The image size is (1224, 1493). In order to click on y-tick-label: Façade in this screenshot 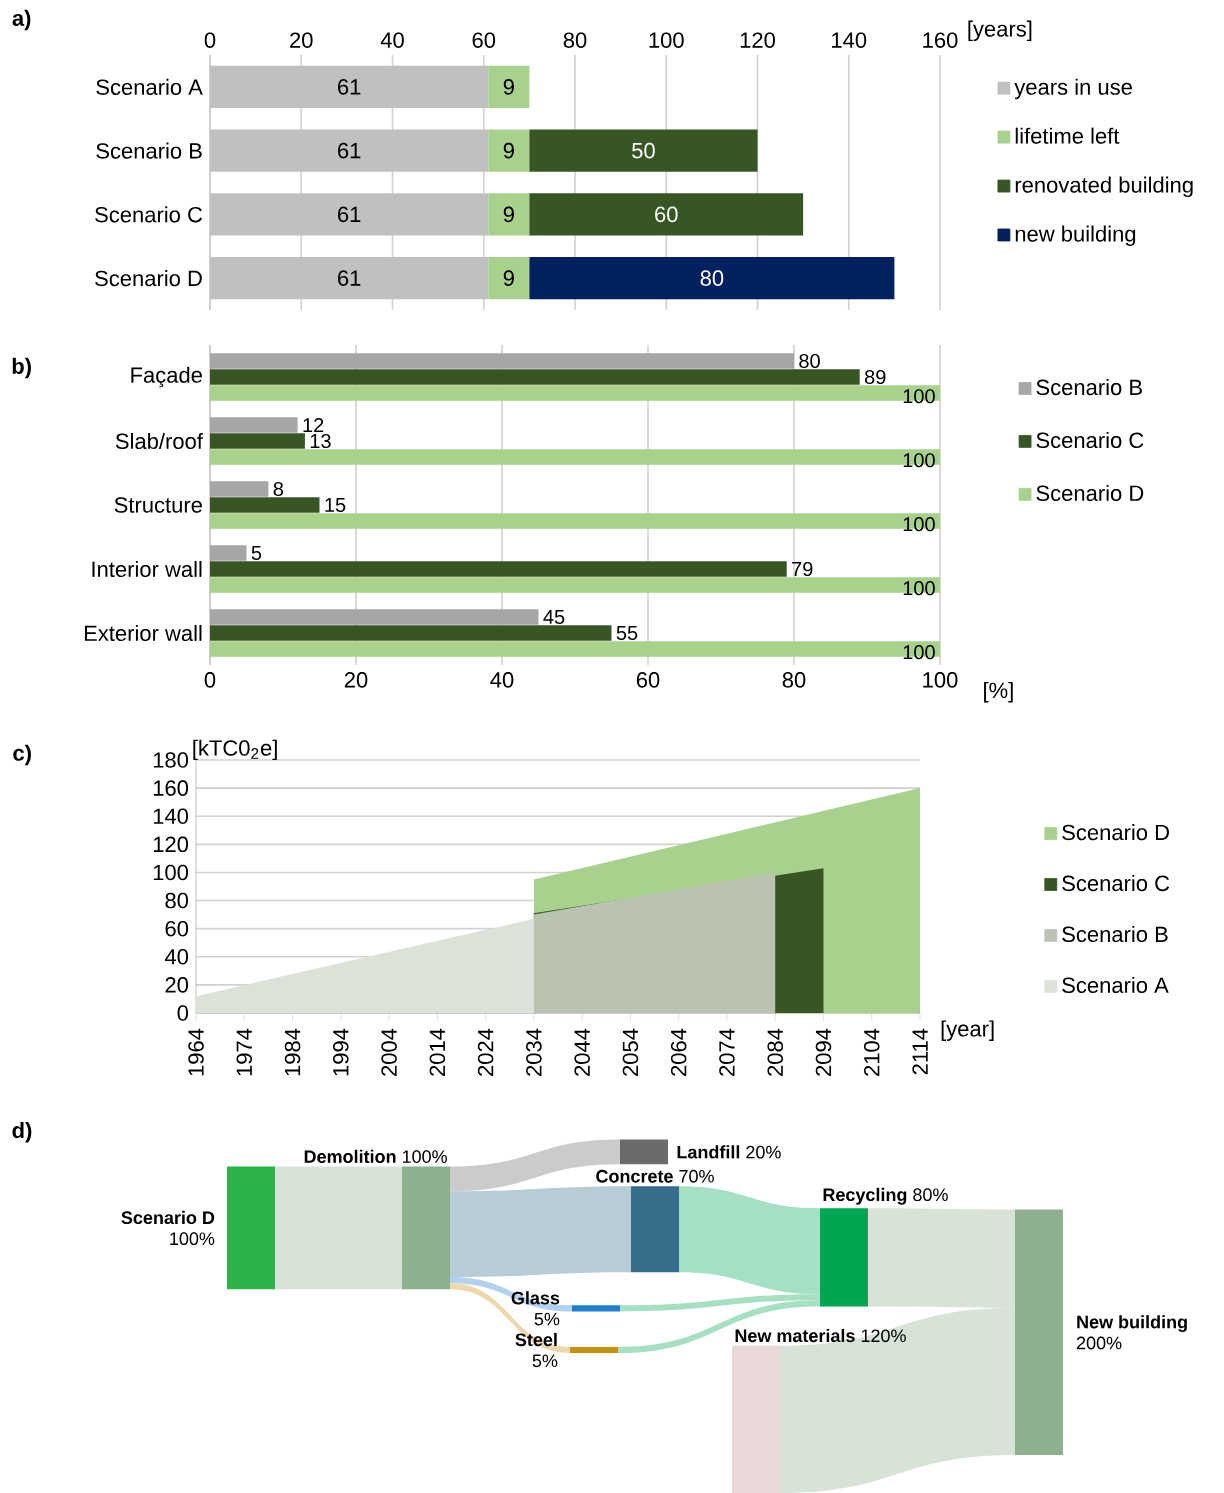, I will do `click(166, 377)`.